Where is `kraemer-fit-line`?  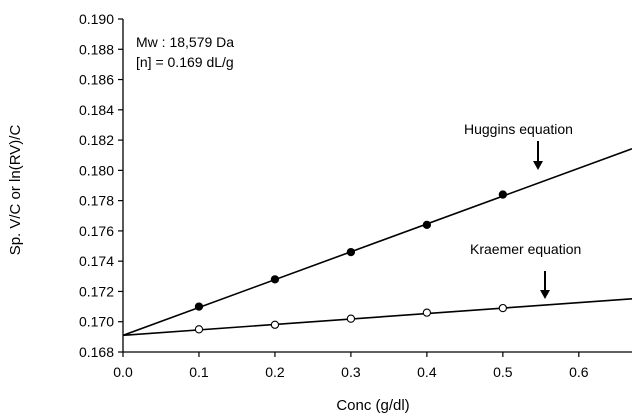 kraemer-fit-line is located at coordinates (377, 317).